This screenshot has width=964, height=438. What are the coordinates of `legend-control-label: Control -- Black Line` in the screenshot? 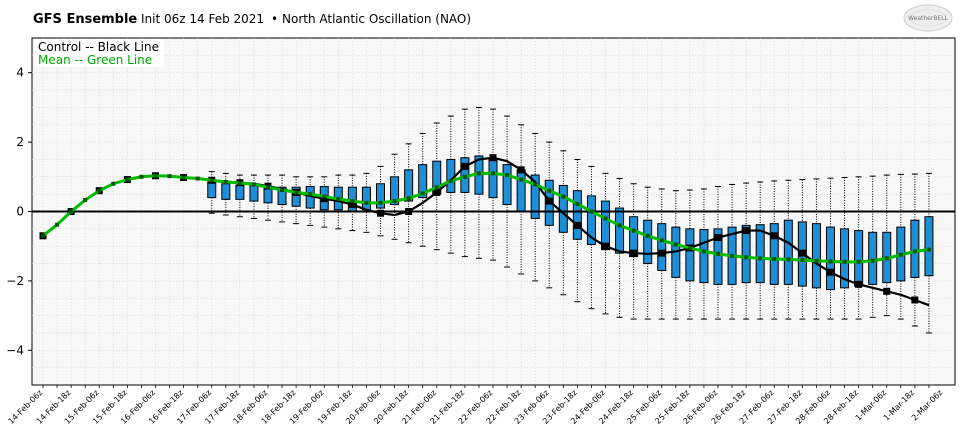 It's located at (98, 47).